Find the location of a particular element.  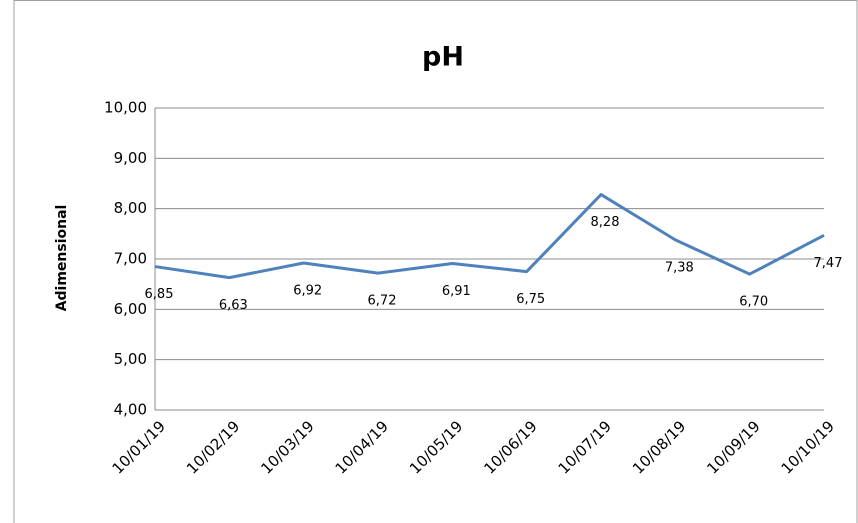

y-tick-label: 10,00 is located at coordinates (125, 108).